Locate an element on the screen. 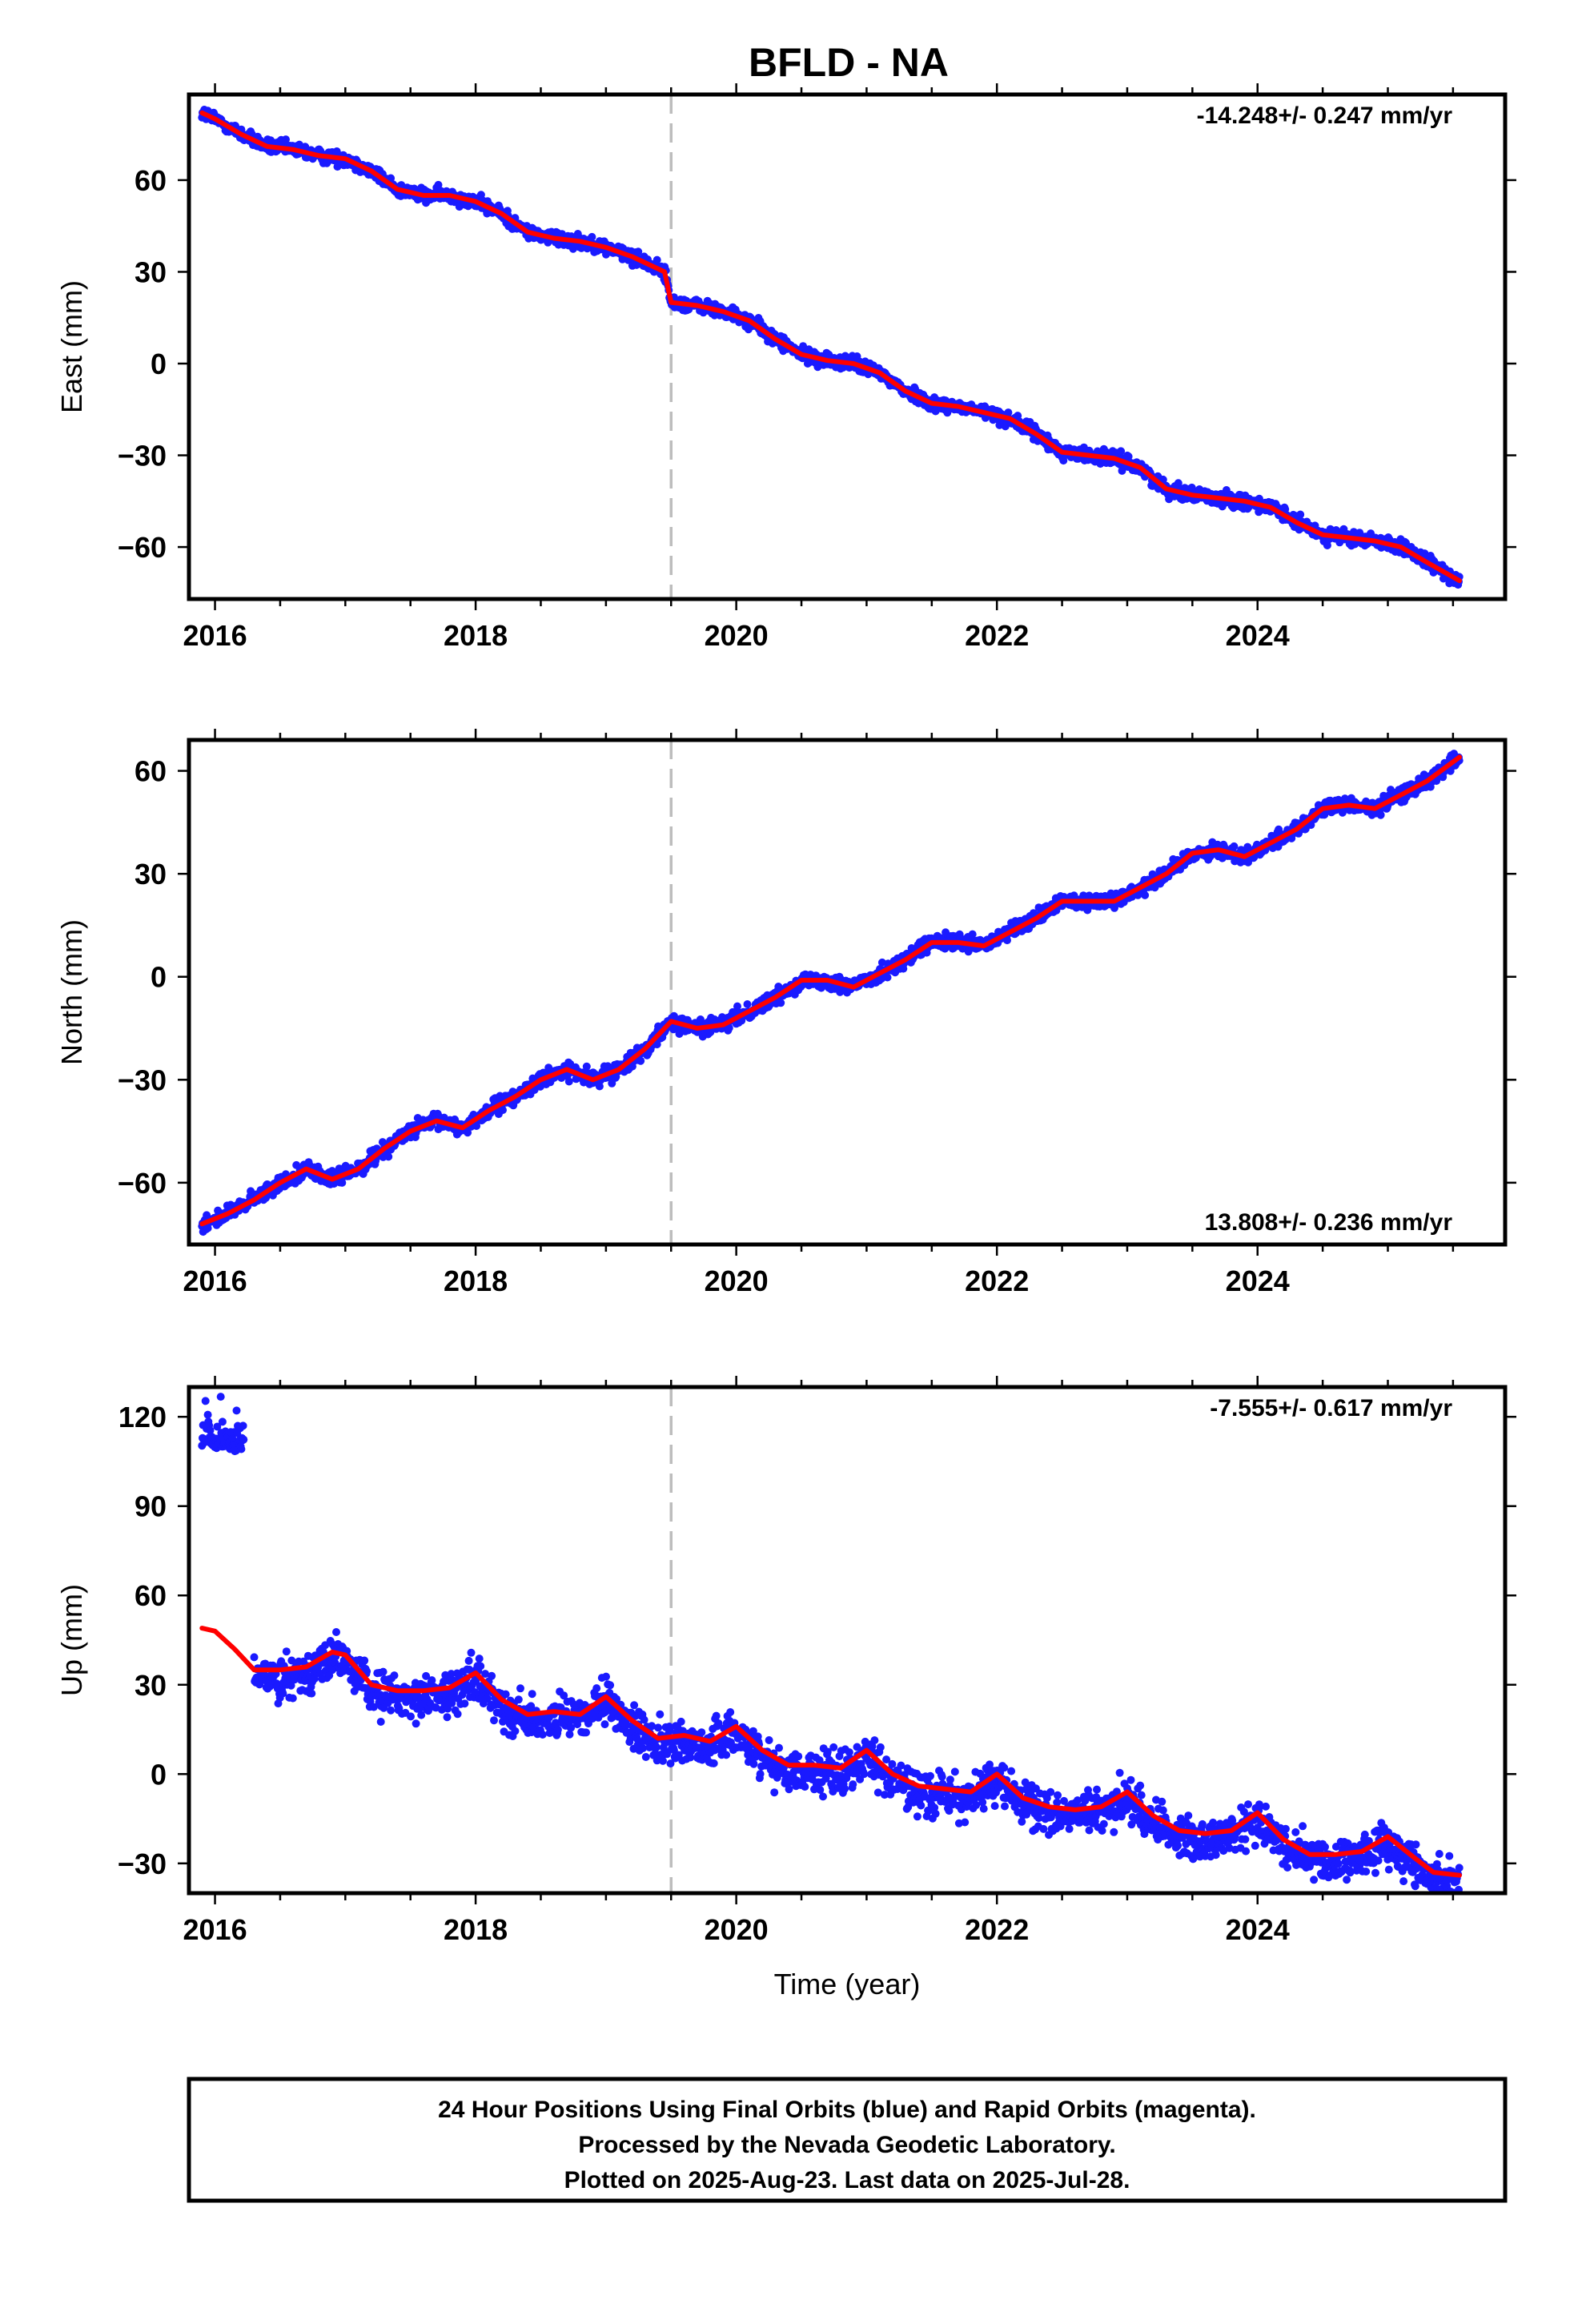 Image resolution: width=1582 pixels, height=2324 pixels. north-y-tick-label: −60 is located at coordinates (142, 1183).